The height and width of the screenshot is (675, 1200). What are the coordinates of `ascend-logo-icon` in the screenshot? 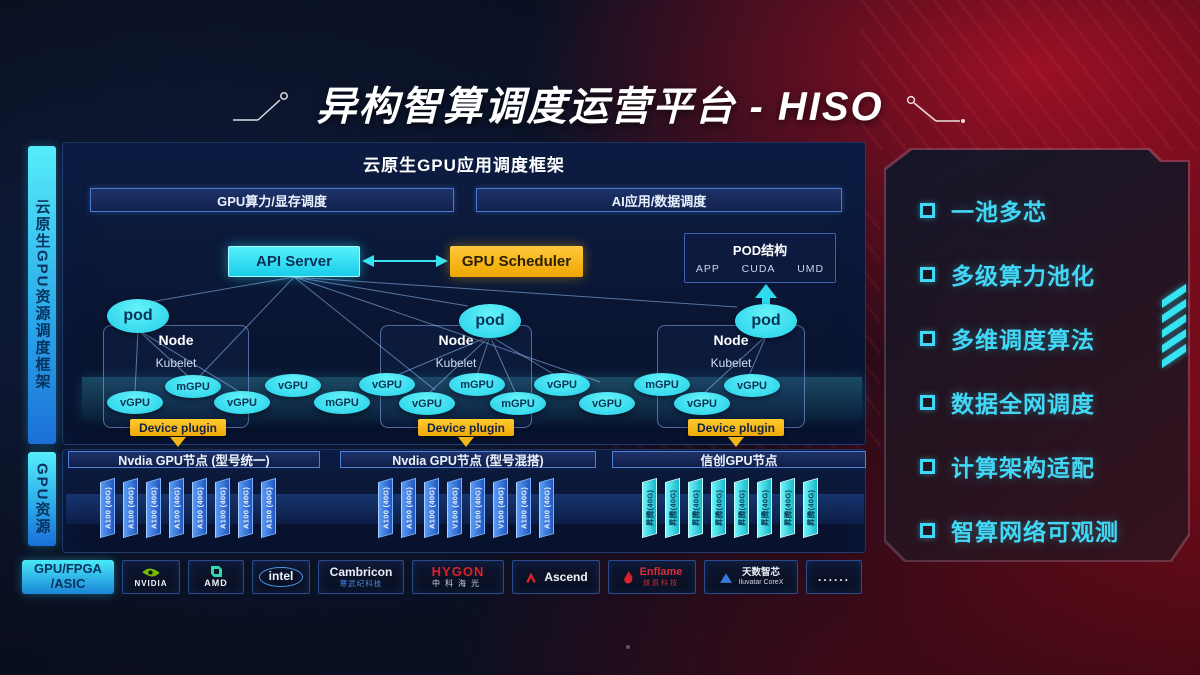 It's located at (531, 577).